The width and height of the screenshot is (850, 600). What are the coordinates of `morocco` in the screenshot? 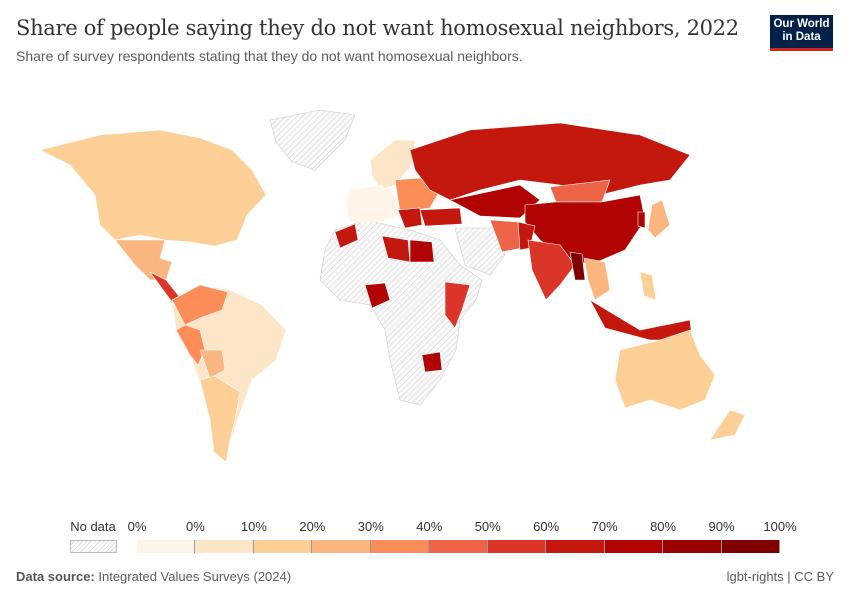 It's located at (346, 236).